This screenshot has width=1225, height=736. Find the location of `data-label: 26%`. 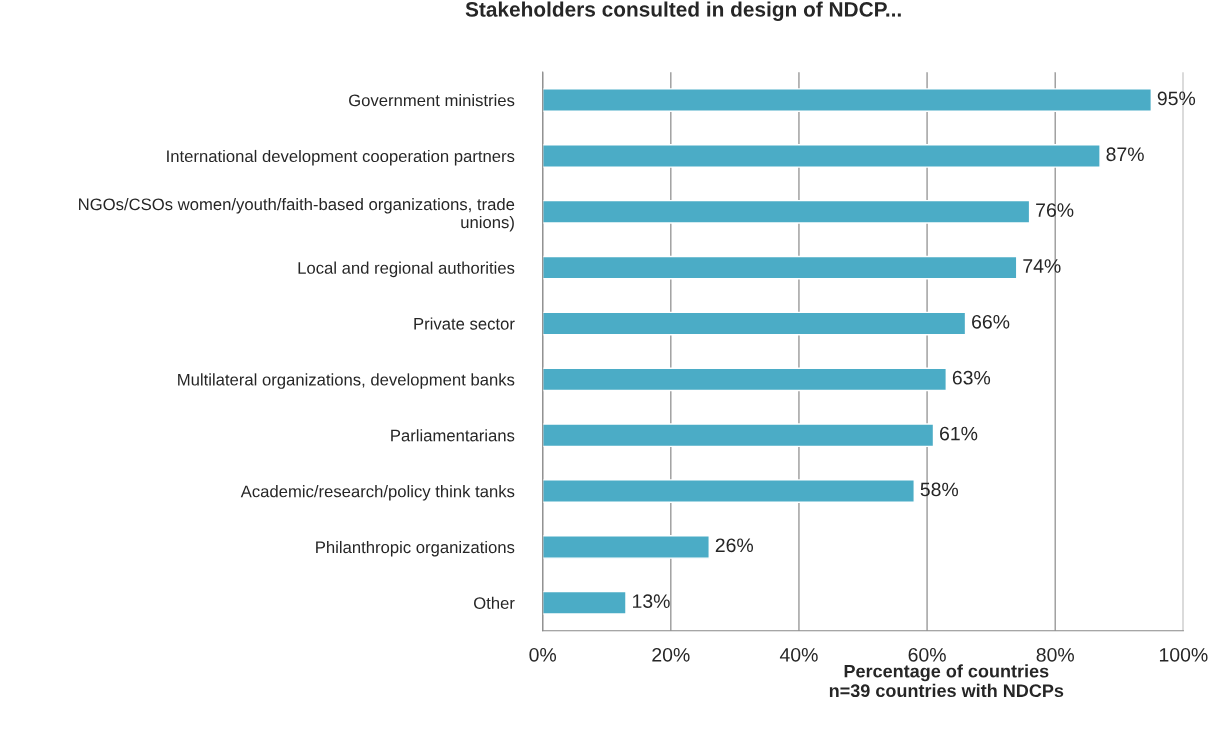

data-label: 26% is located at coordinates (734, 545).